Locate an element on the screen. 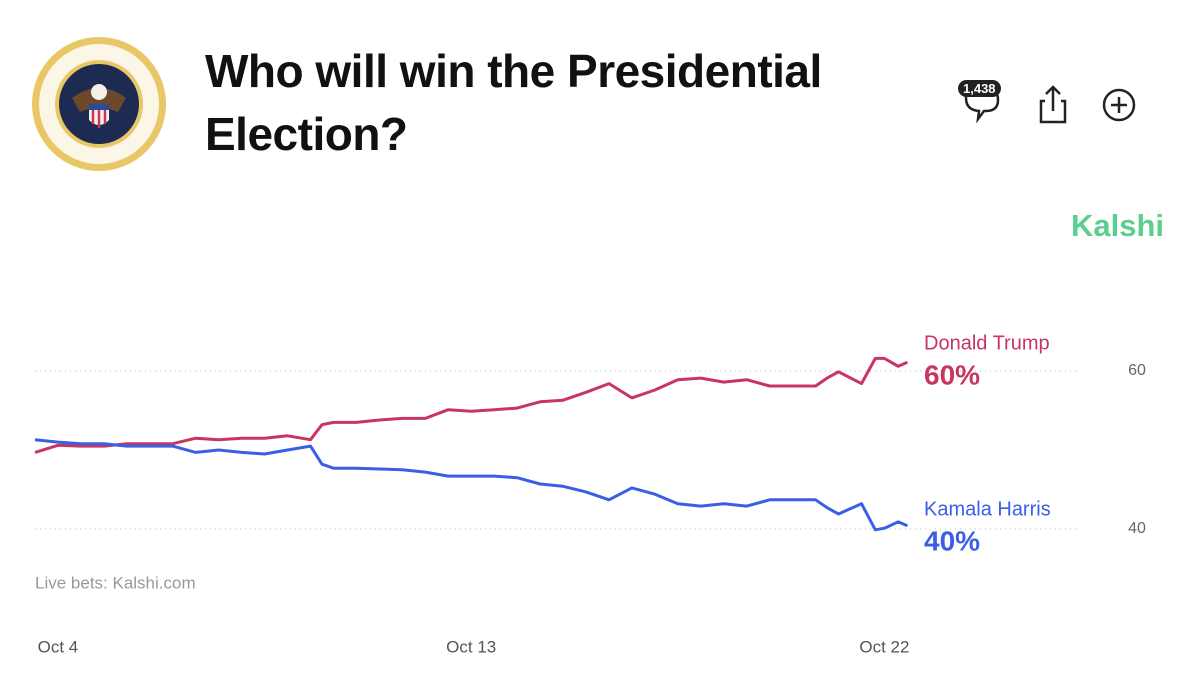  seal is located at coordinates (99, 104).